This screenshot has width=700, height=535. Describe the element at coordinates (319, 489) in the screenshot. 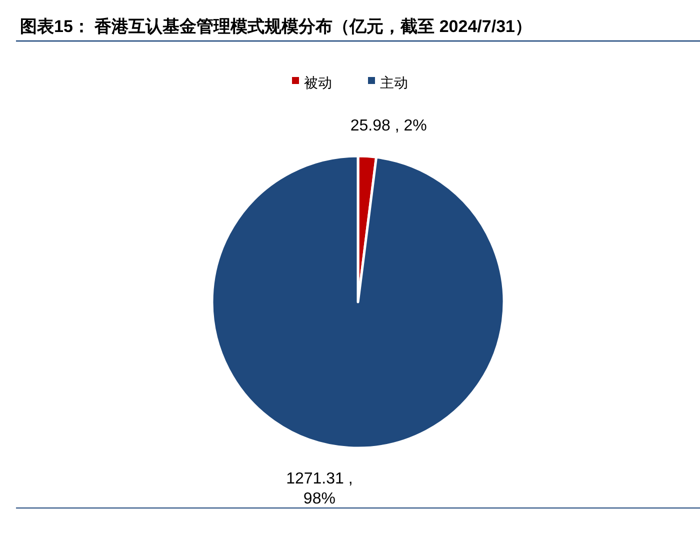

I see `data-label: 1271.31 , 98%` at that location.